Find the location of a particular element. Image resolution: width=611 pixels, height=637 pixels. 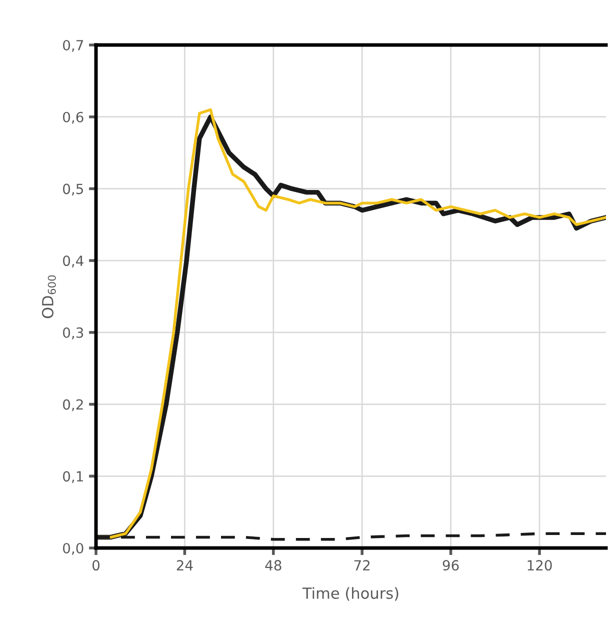

x-axis-title: Time (hours) is located at coordinates (350, 594).